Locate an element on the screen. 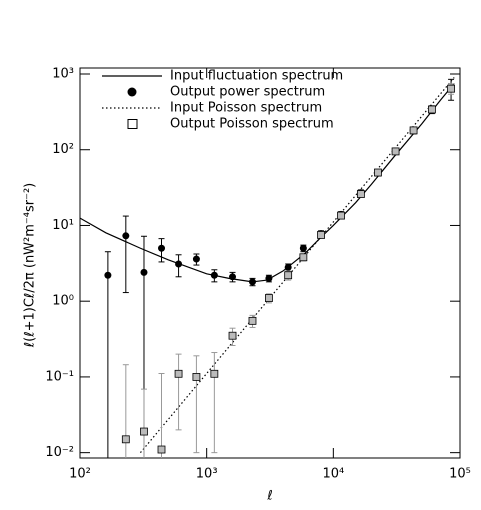 The width and height of the screenshot is (481, 510). x-axis-label: ℓ is located at coordinates (269, 496).